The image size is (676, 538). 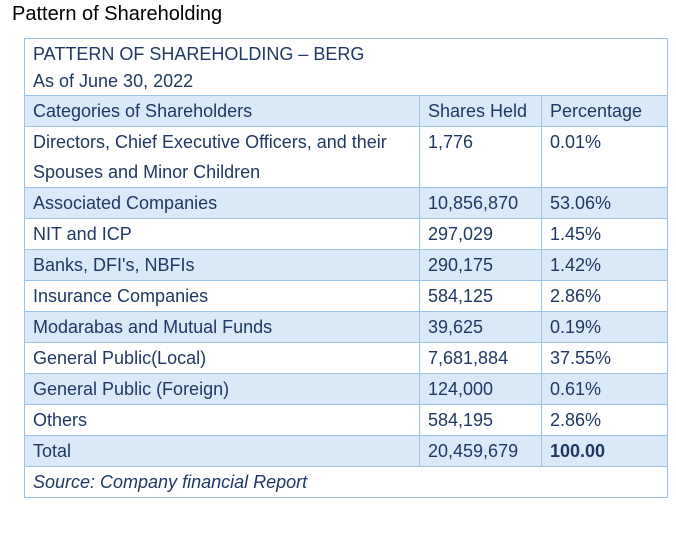 I want to click on row-category: General Public(Local), so click(x=222, y=358).